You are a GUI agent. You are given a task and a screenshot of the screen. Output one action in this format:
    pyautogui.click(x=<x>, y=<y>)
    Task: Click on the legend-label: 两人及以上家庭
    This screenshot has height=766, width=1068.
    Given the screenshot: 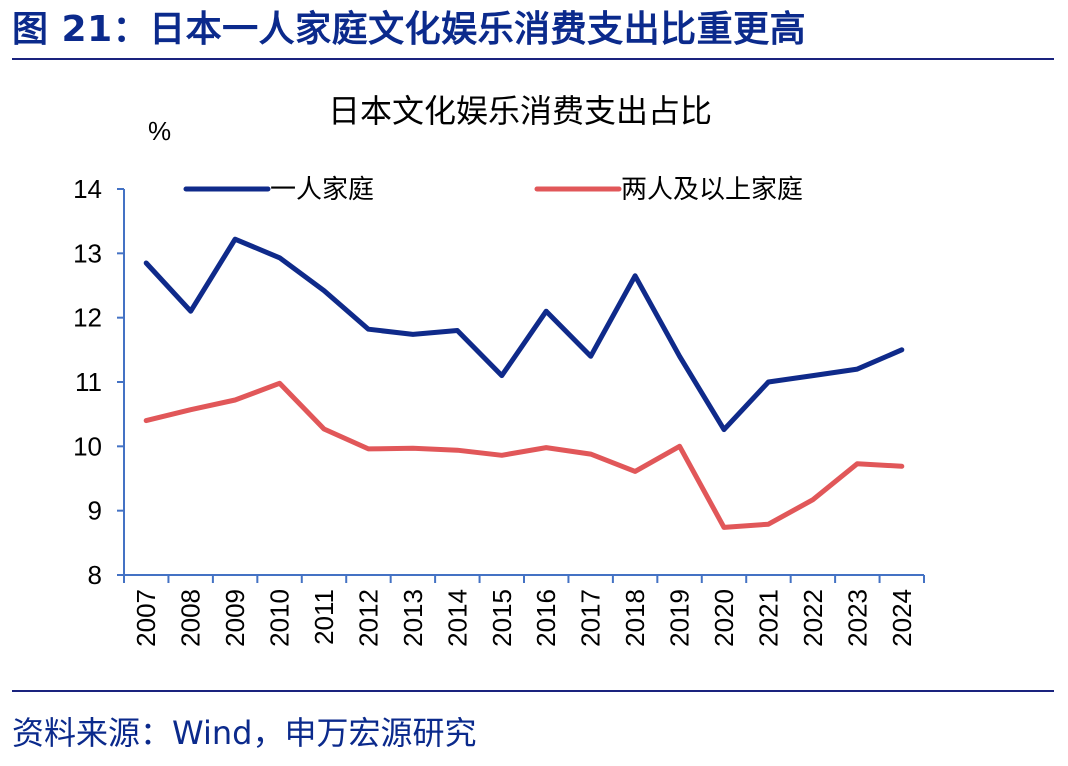 What is the action you would take?
    pyautogui.click(x=712, y=190)
    